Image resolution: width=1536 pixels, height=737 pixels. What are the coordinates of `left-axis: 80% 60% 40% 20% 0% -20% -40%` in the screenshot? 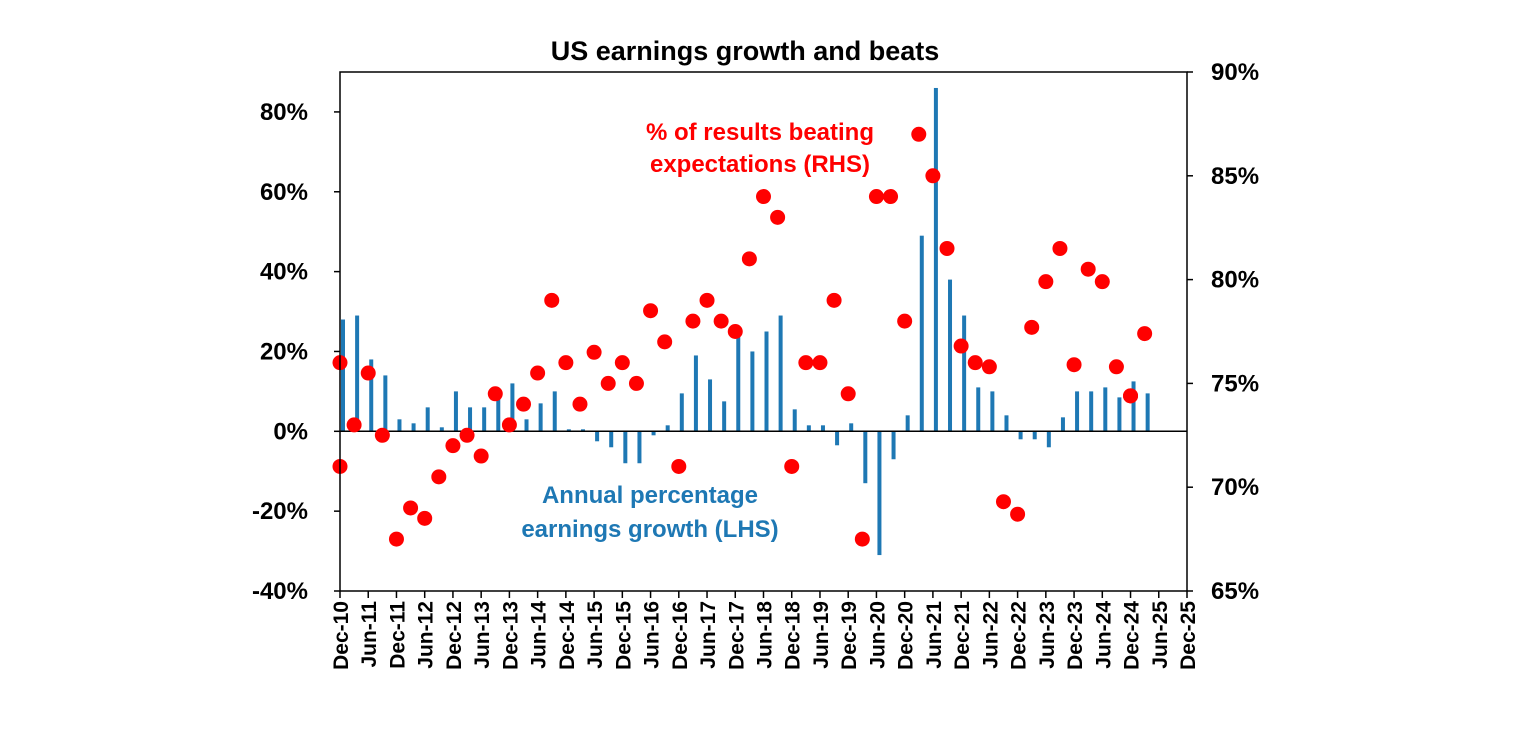 It's located at (296, 352).